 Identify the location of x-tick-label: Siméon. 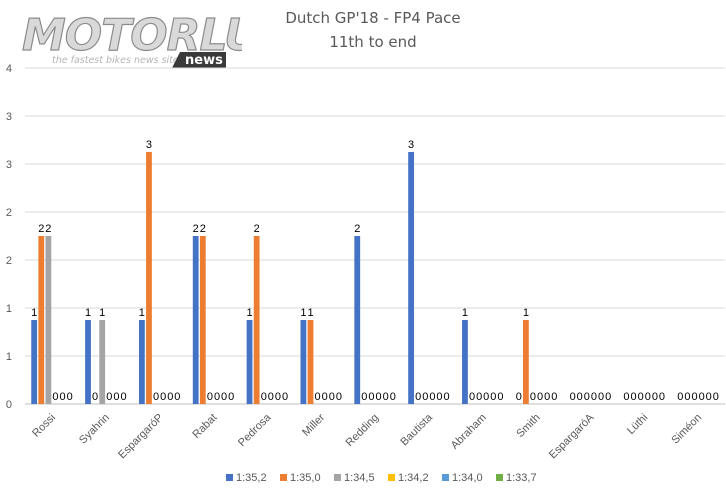
(686, 429).